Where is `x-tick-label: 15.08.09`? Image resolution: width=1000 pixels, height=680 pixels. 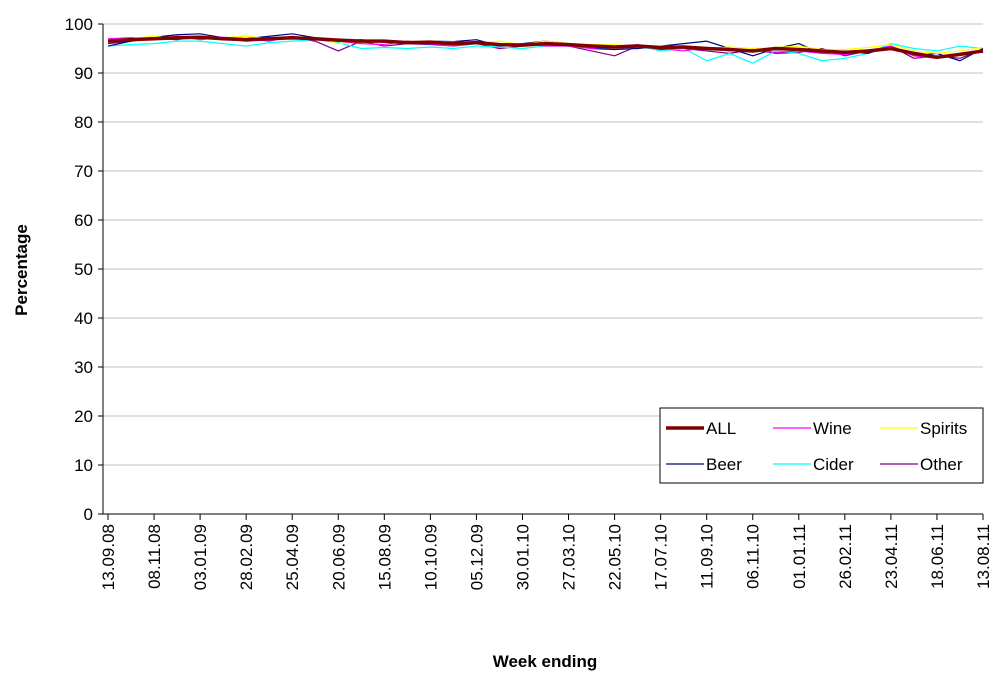 x-tick-label: 15.08.09 is located at coordinates (384, 557).